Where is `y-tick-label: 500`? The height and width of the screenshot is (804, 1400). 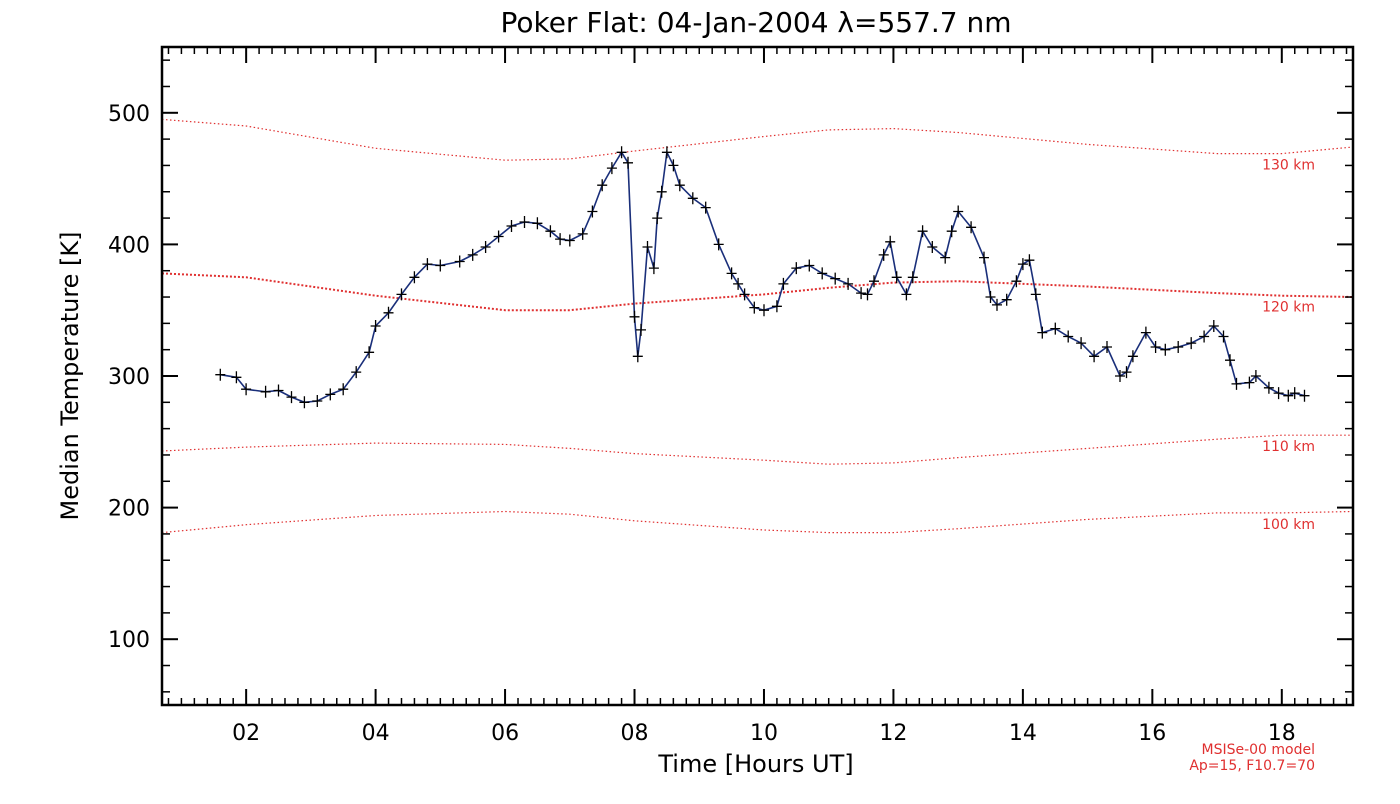
y-tick-label: 500 is located at coordinates (129, 114).